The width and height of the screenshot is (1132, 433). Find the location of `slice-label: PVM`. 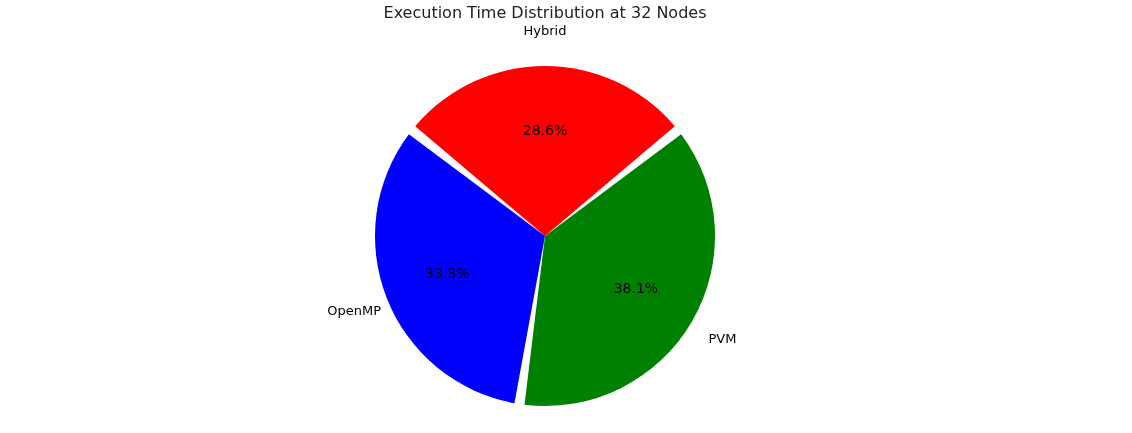

slice-label: PVM is located at coordinates (722, 338).